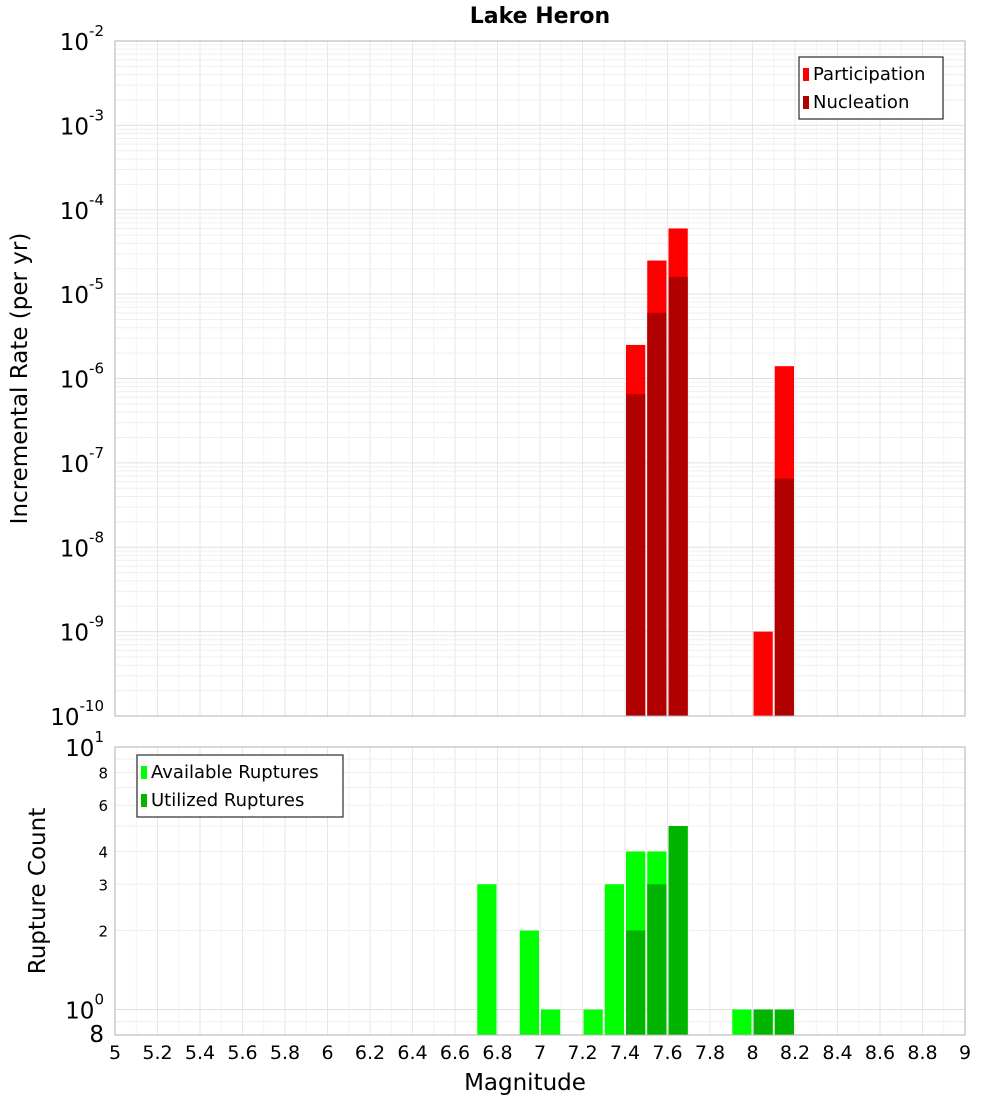  Describe the element at coordinates (837, 1053) in the screenshot. I see `x-tick-label: 8.4` at that location.